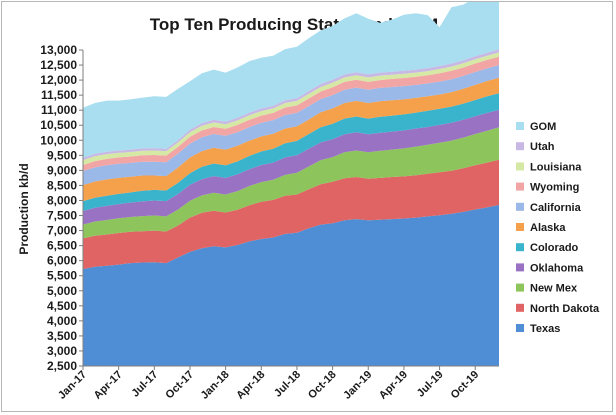  I want to click on y-tick-label: 2,500, so click(62, 366).